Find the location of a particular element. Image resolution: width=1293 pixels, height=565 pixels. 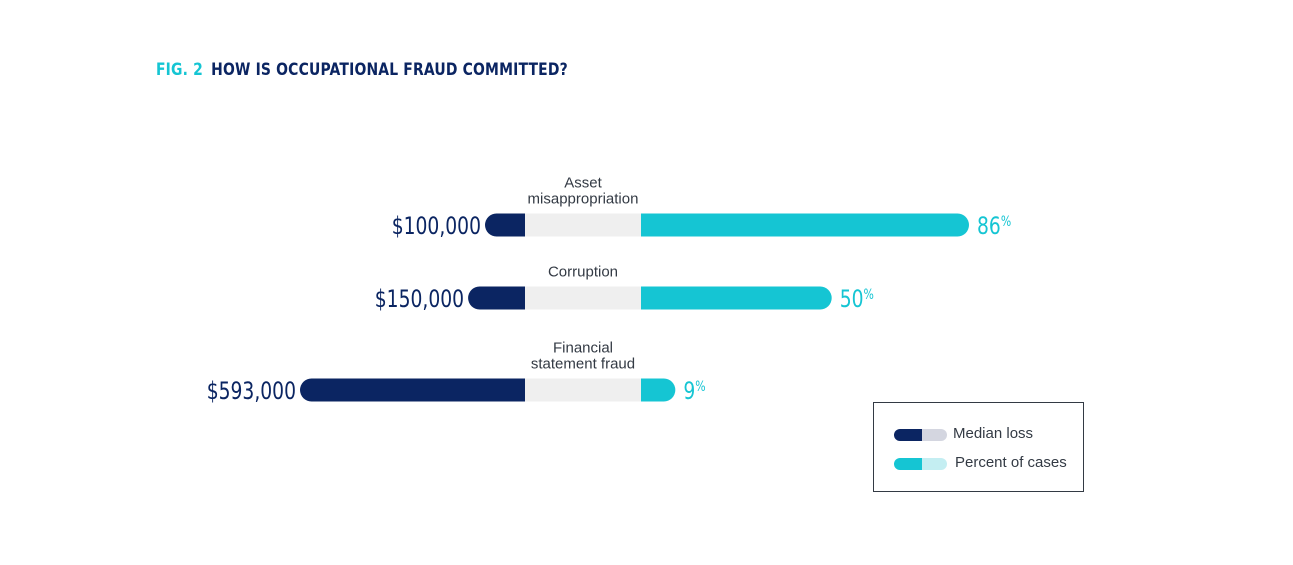

bar-median-loss-corruption is located at coordinates (496, 298).